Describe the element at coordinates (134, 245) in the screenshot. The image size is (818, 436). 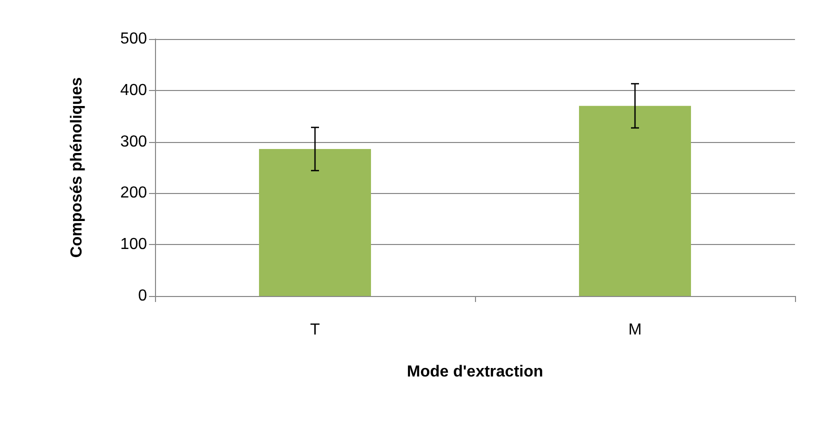
I see `y-tick-label: 100` at that location.